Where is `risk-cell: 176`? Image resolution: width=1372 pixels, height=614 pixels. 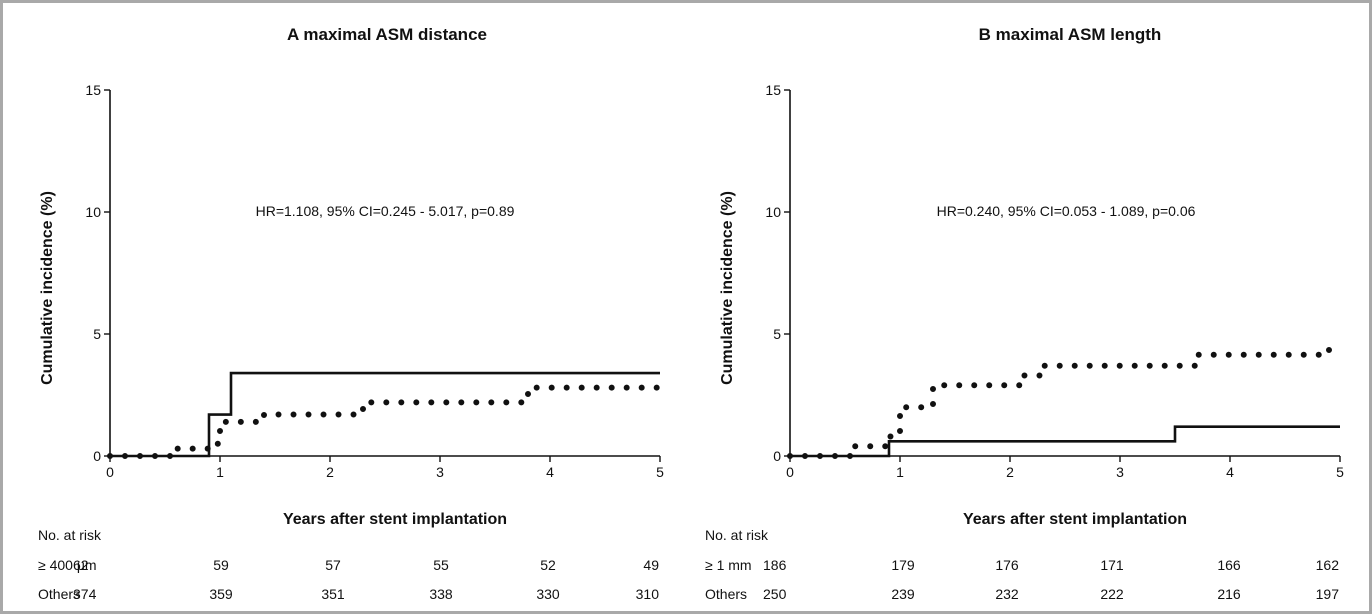 risk-cell: 176 is located at coordinates (1007, 565).